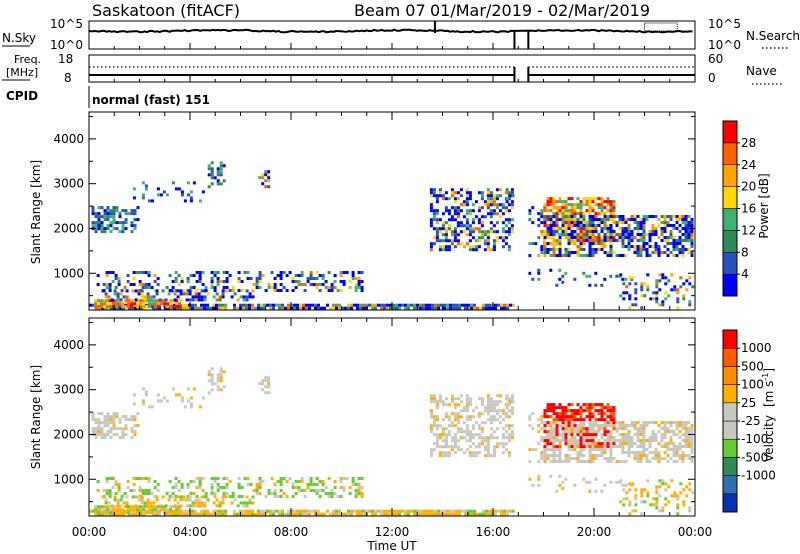 The height and width of the screenshot is (554, 800). I want to click on colorbar-segment, so click(730, 263).